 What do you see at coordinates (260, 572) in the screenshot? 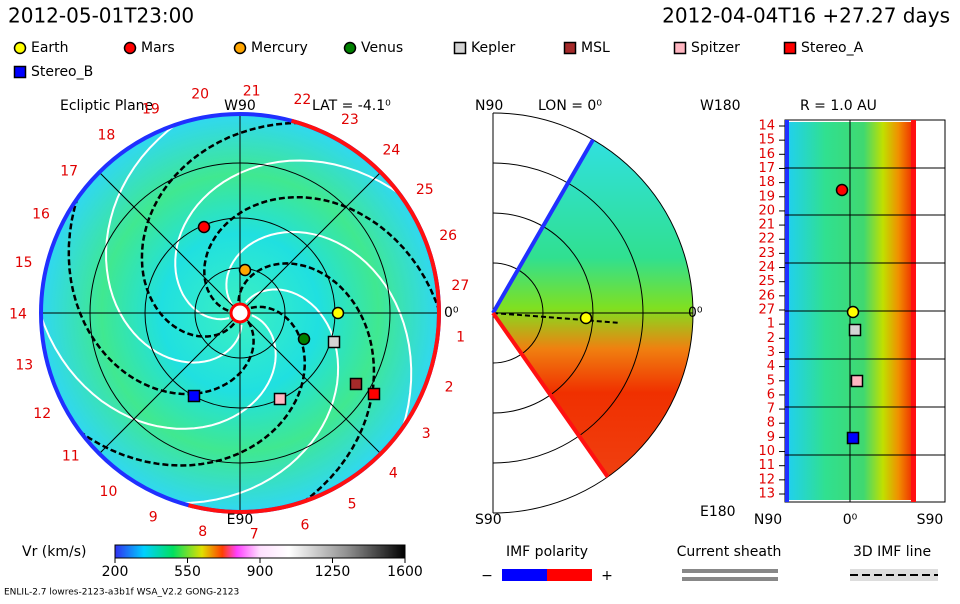
I see `colorbar-tick-label: 900` at bounding box center [260, 572].